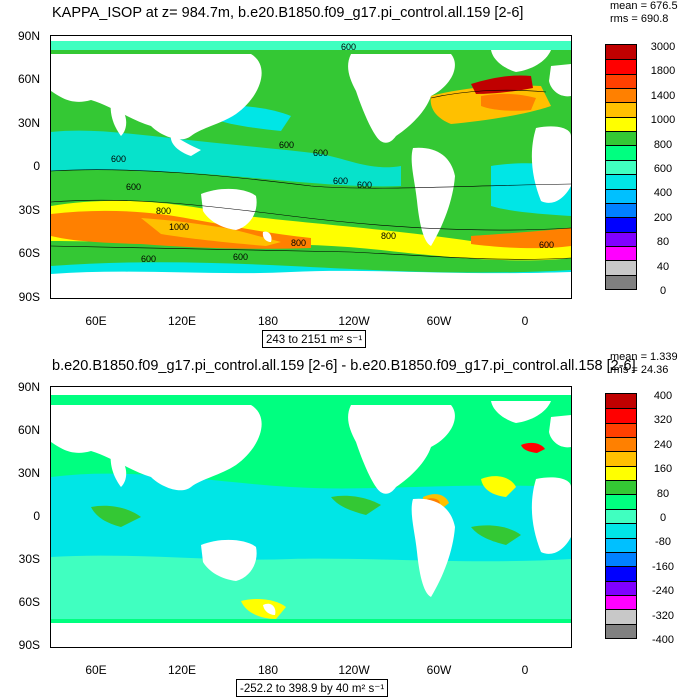 Image resolution: width=700 pixels, height=700 pixels. Describe the element at coordinates (525, 670) in the screenshot. I see `lon-label: 0` at that location.